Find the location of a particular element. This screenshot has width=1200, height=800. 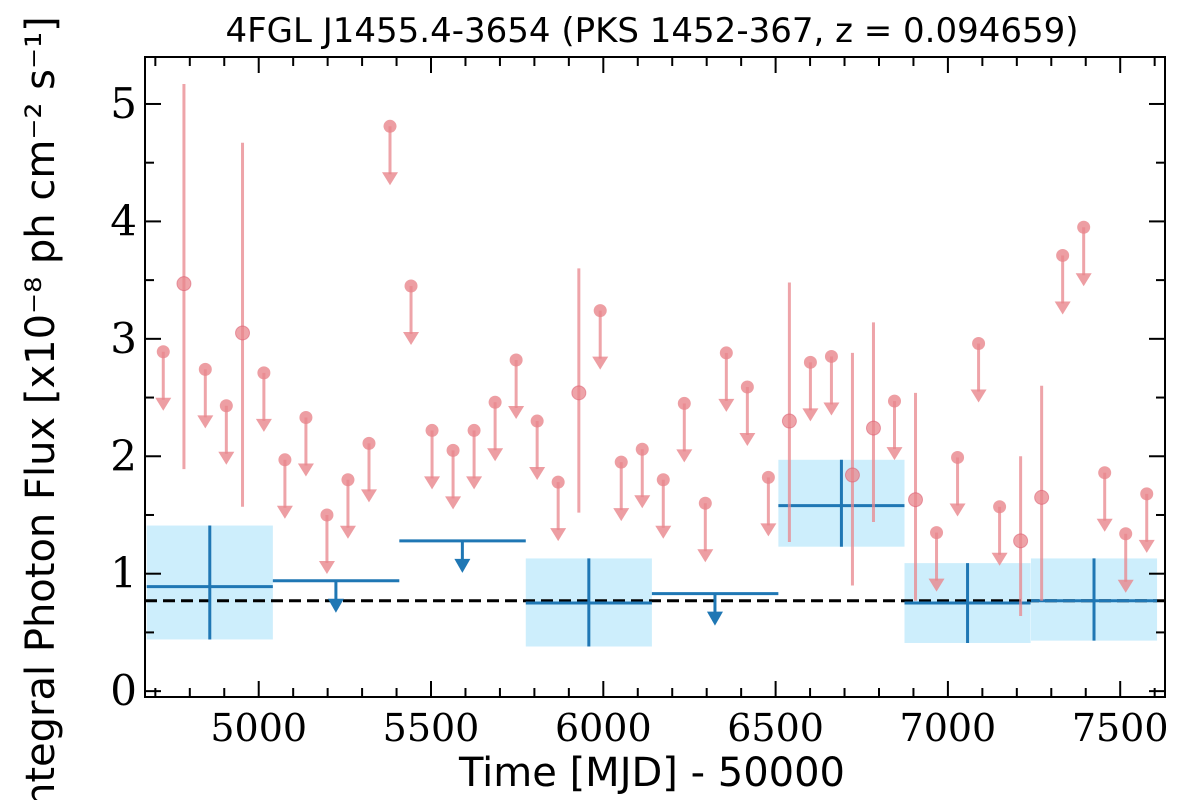

y-tick-label: 0 is located at coordinates (123, 690).